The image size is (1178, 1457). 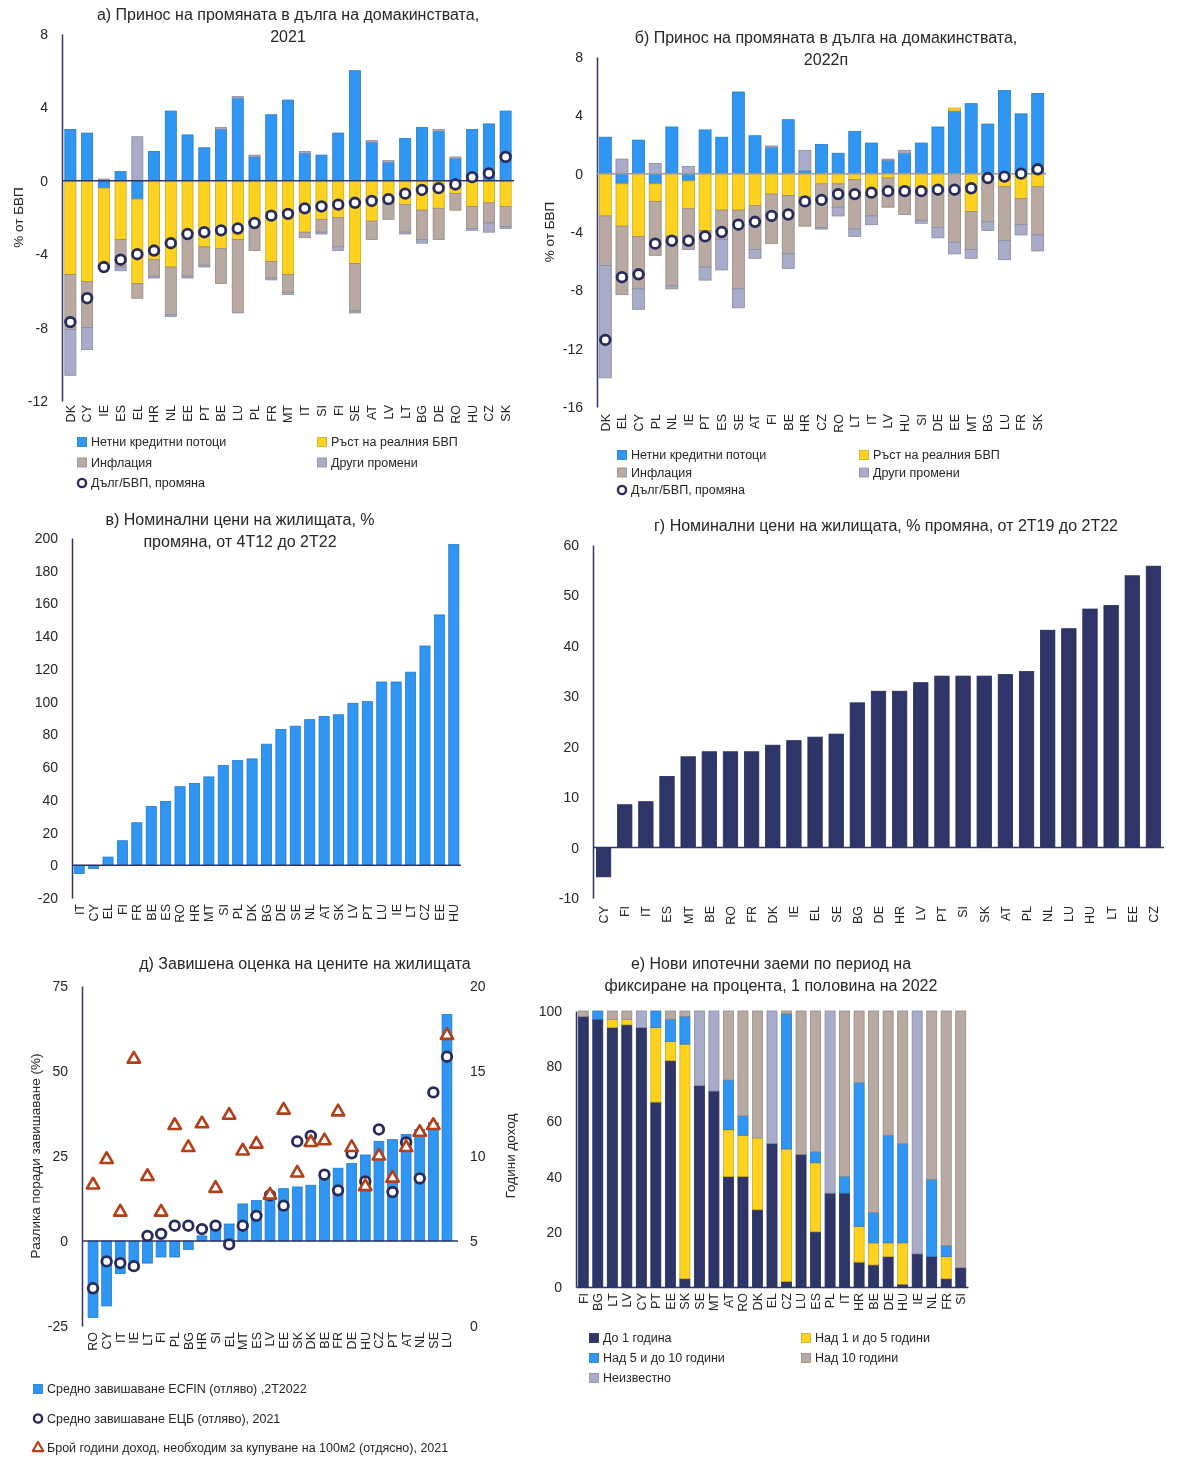 What do you see at coordinates (42, 254) in the screenshot?
I see `y-tick-label: -4` at bounding box center [42, 254].